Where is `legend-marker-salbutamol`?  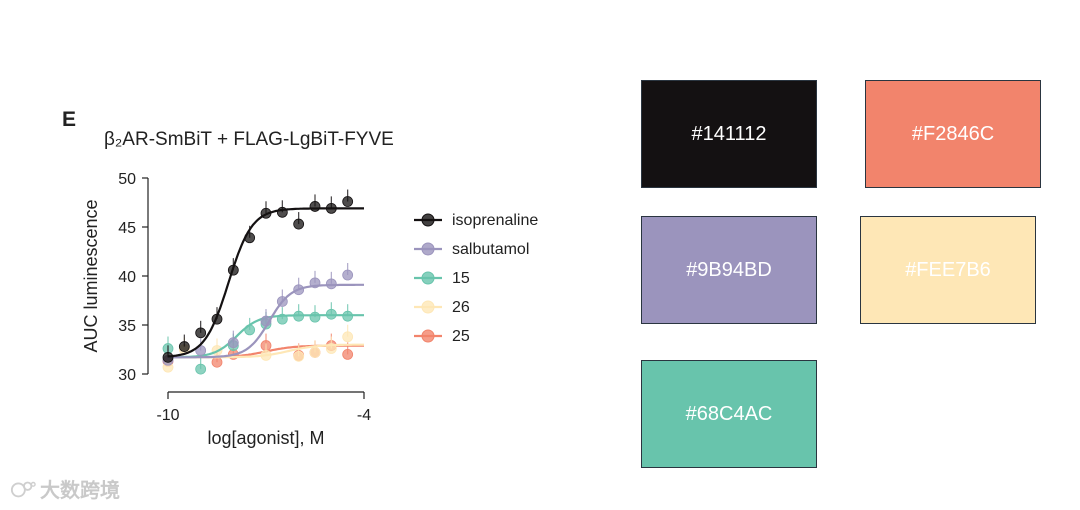
legend-marker-salbutamol is located at coordinates (428, 249).